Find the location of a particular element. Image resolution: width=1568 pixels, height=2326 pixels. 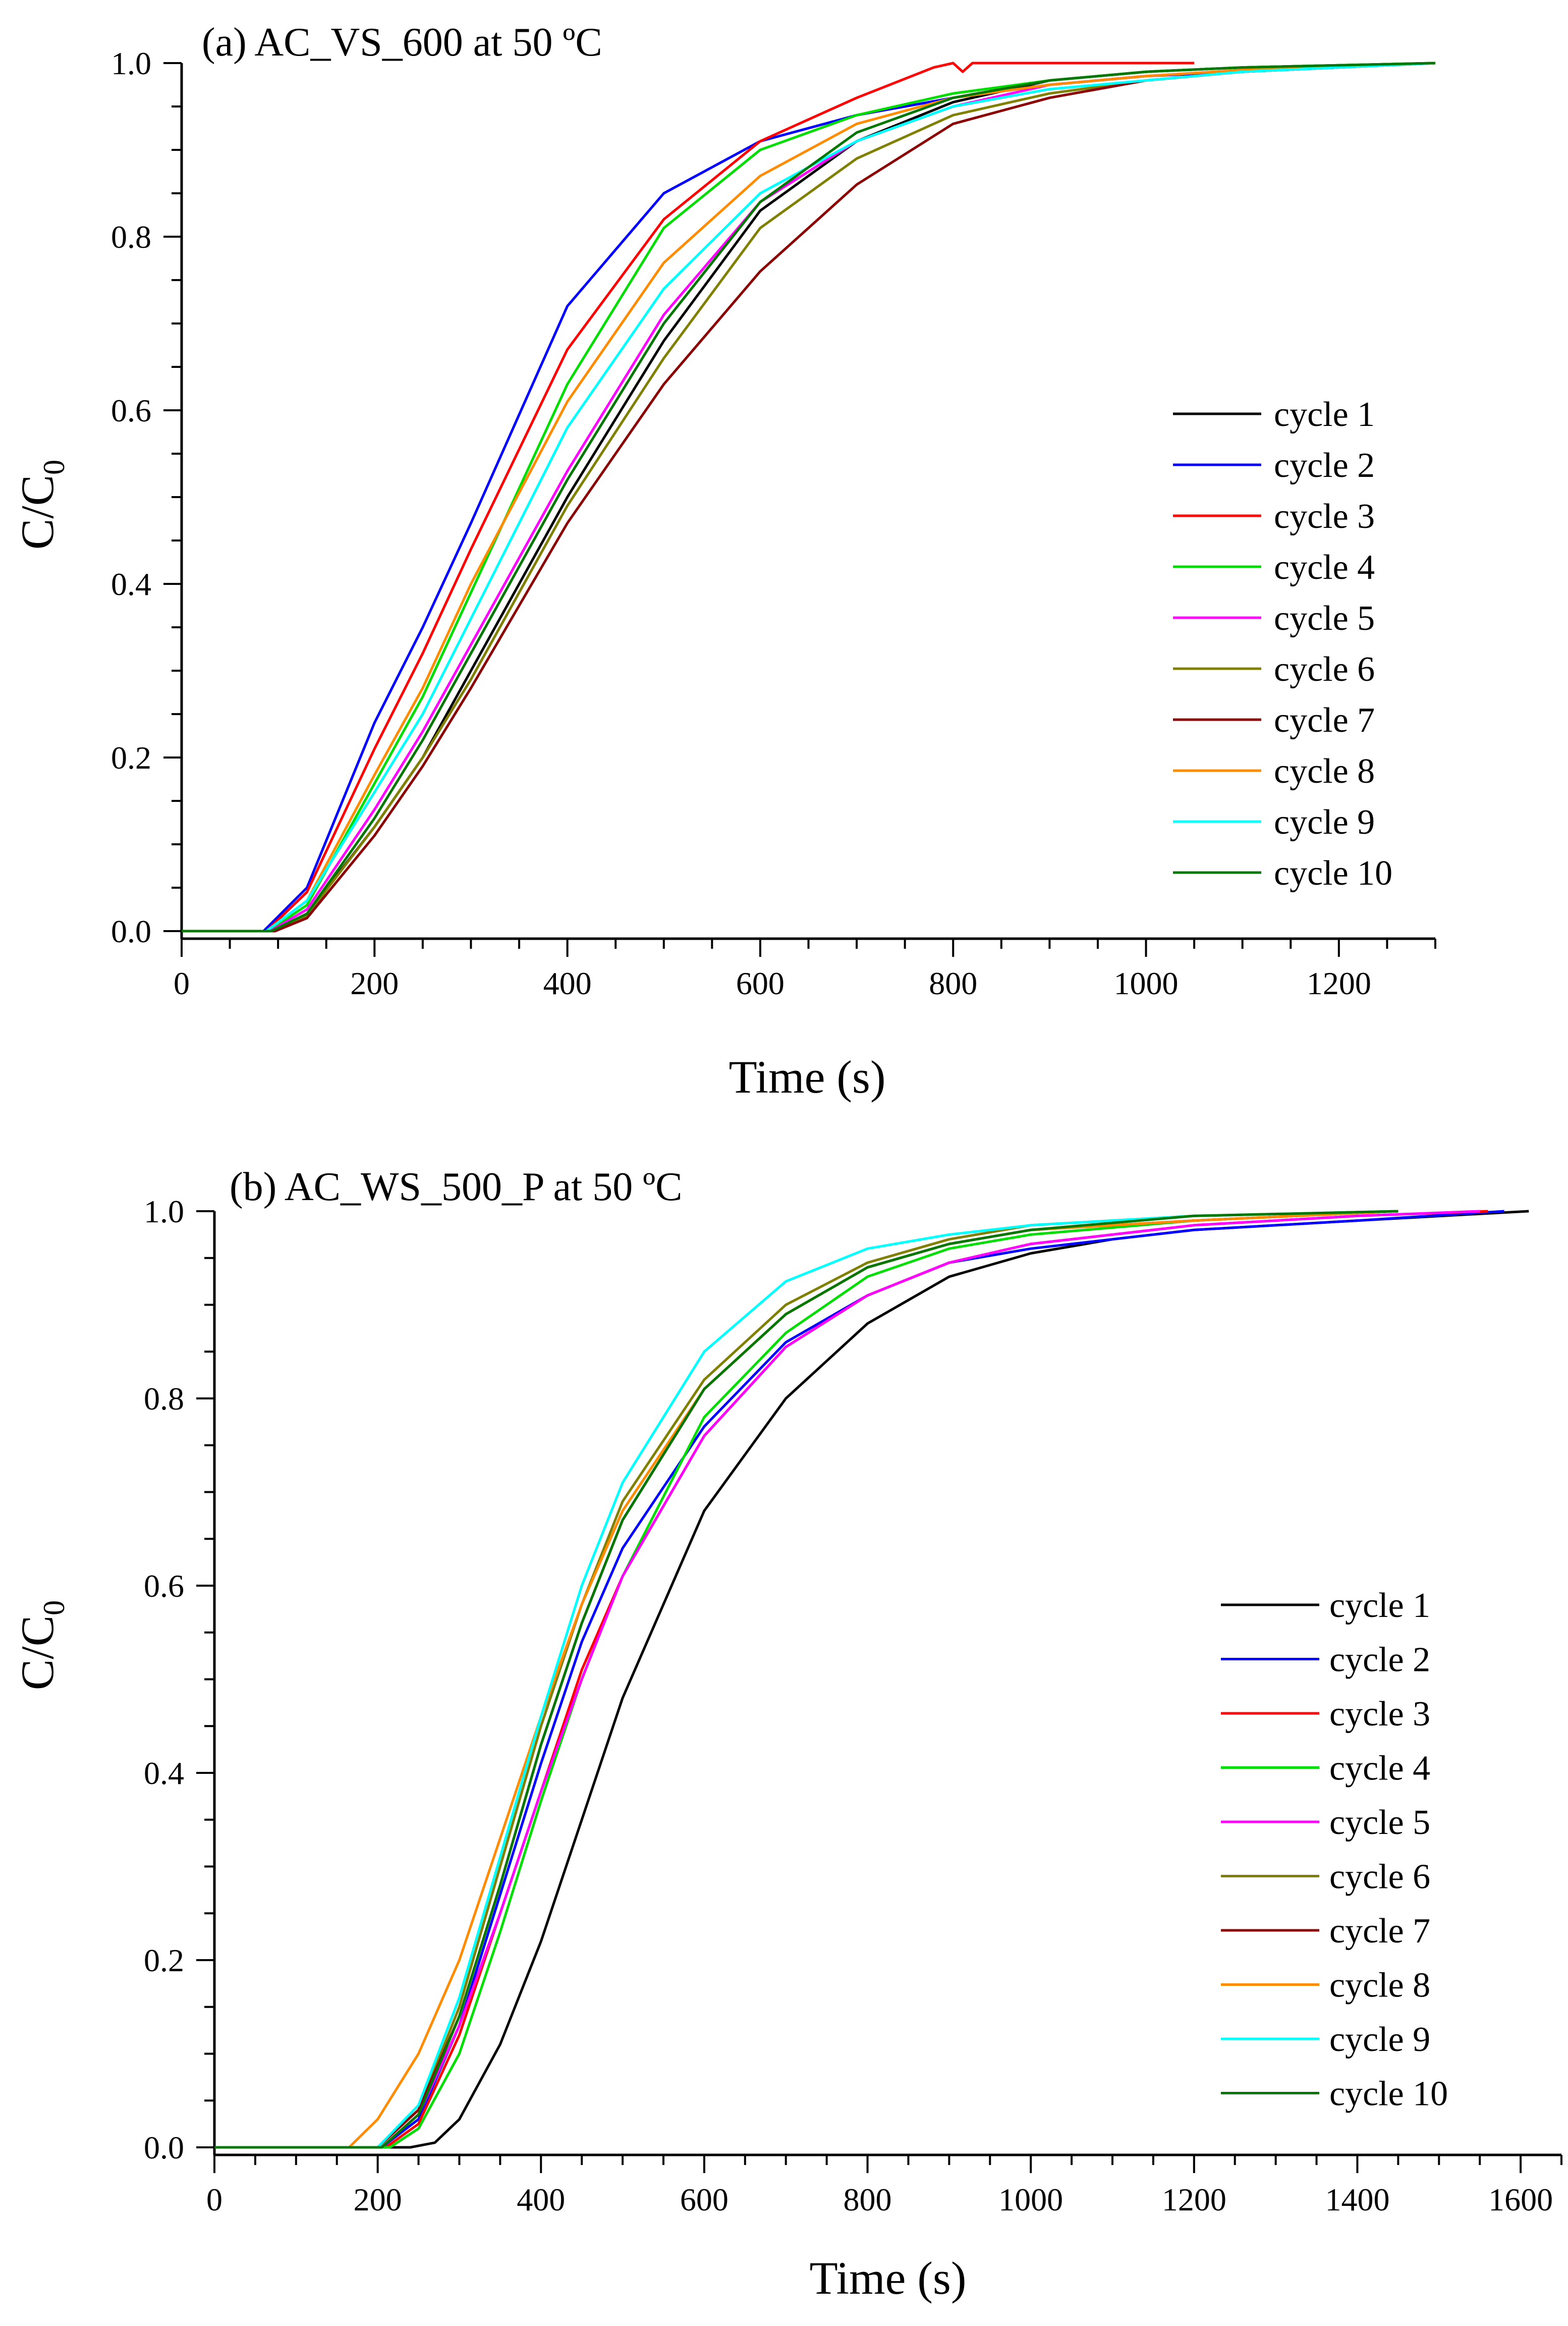

x-tick-label: 1600 is located at coordinates (1520, 2199).